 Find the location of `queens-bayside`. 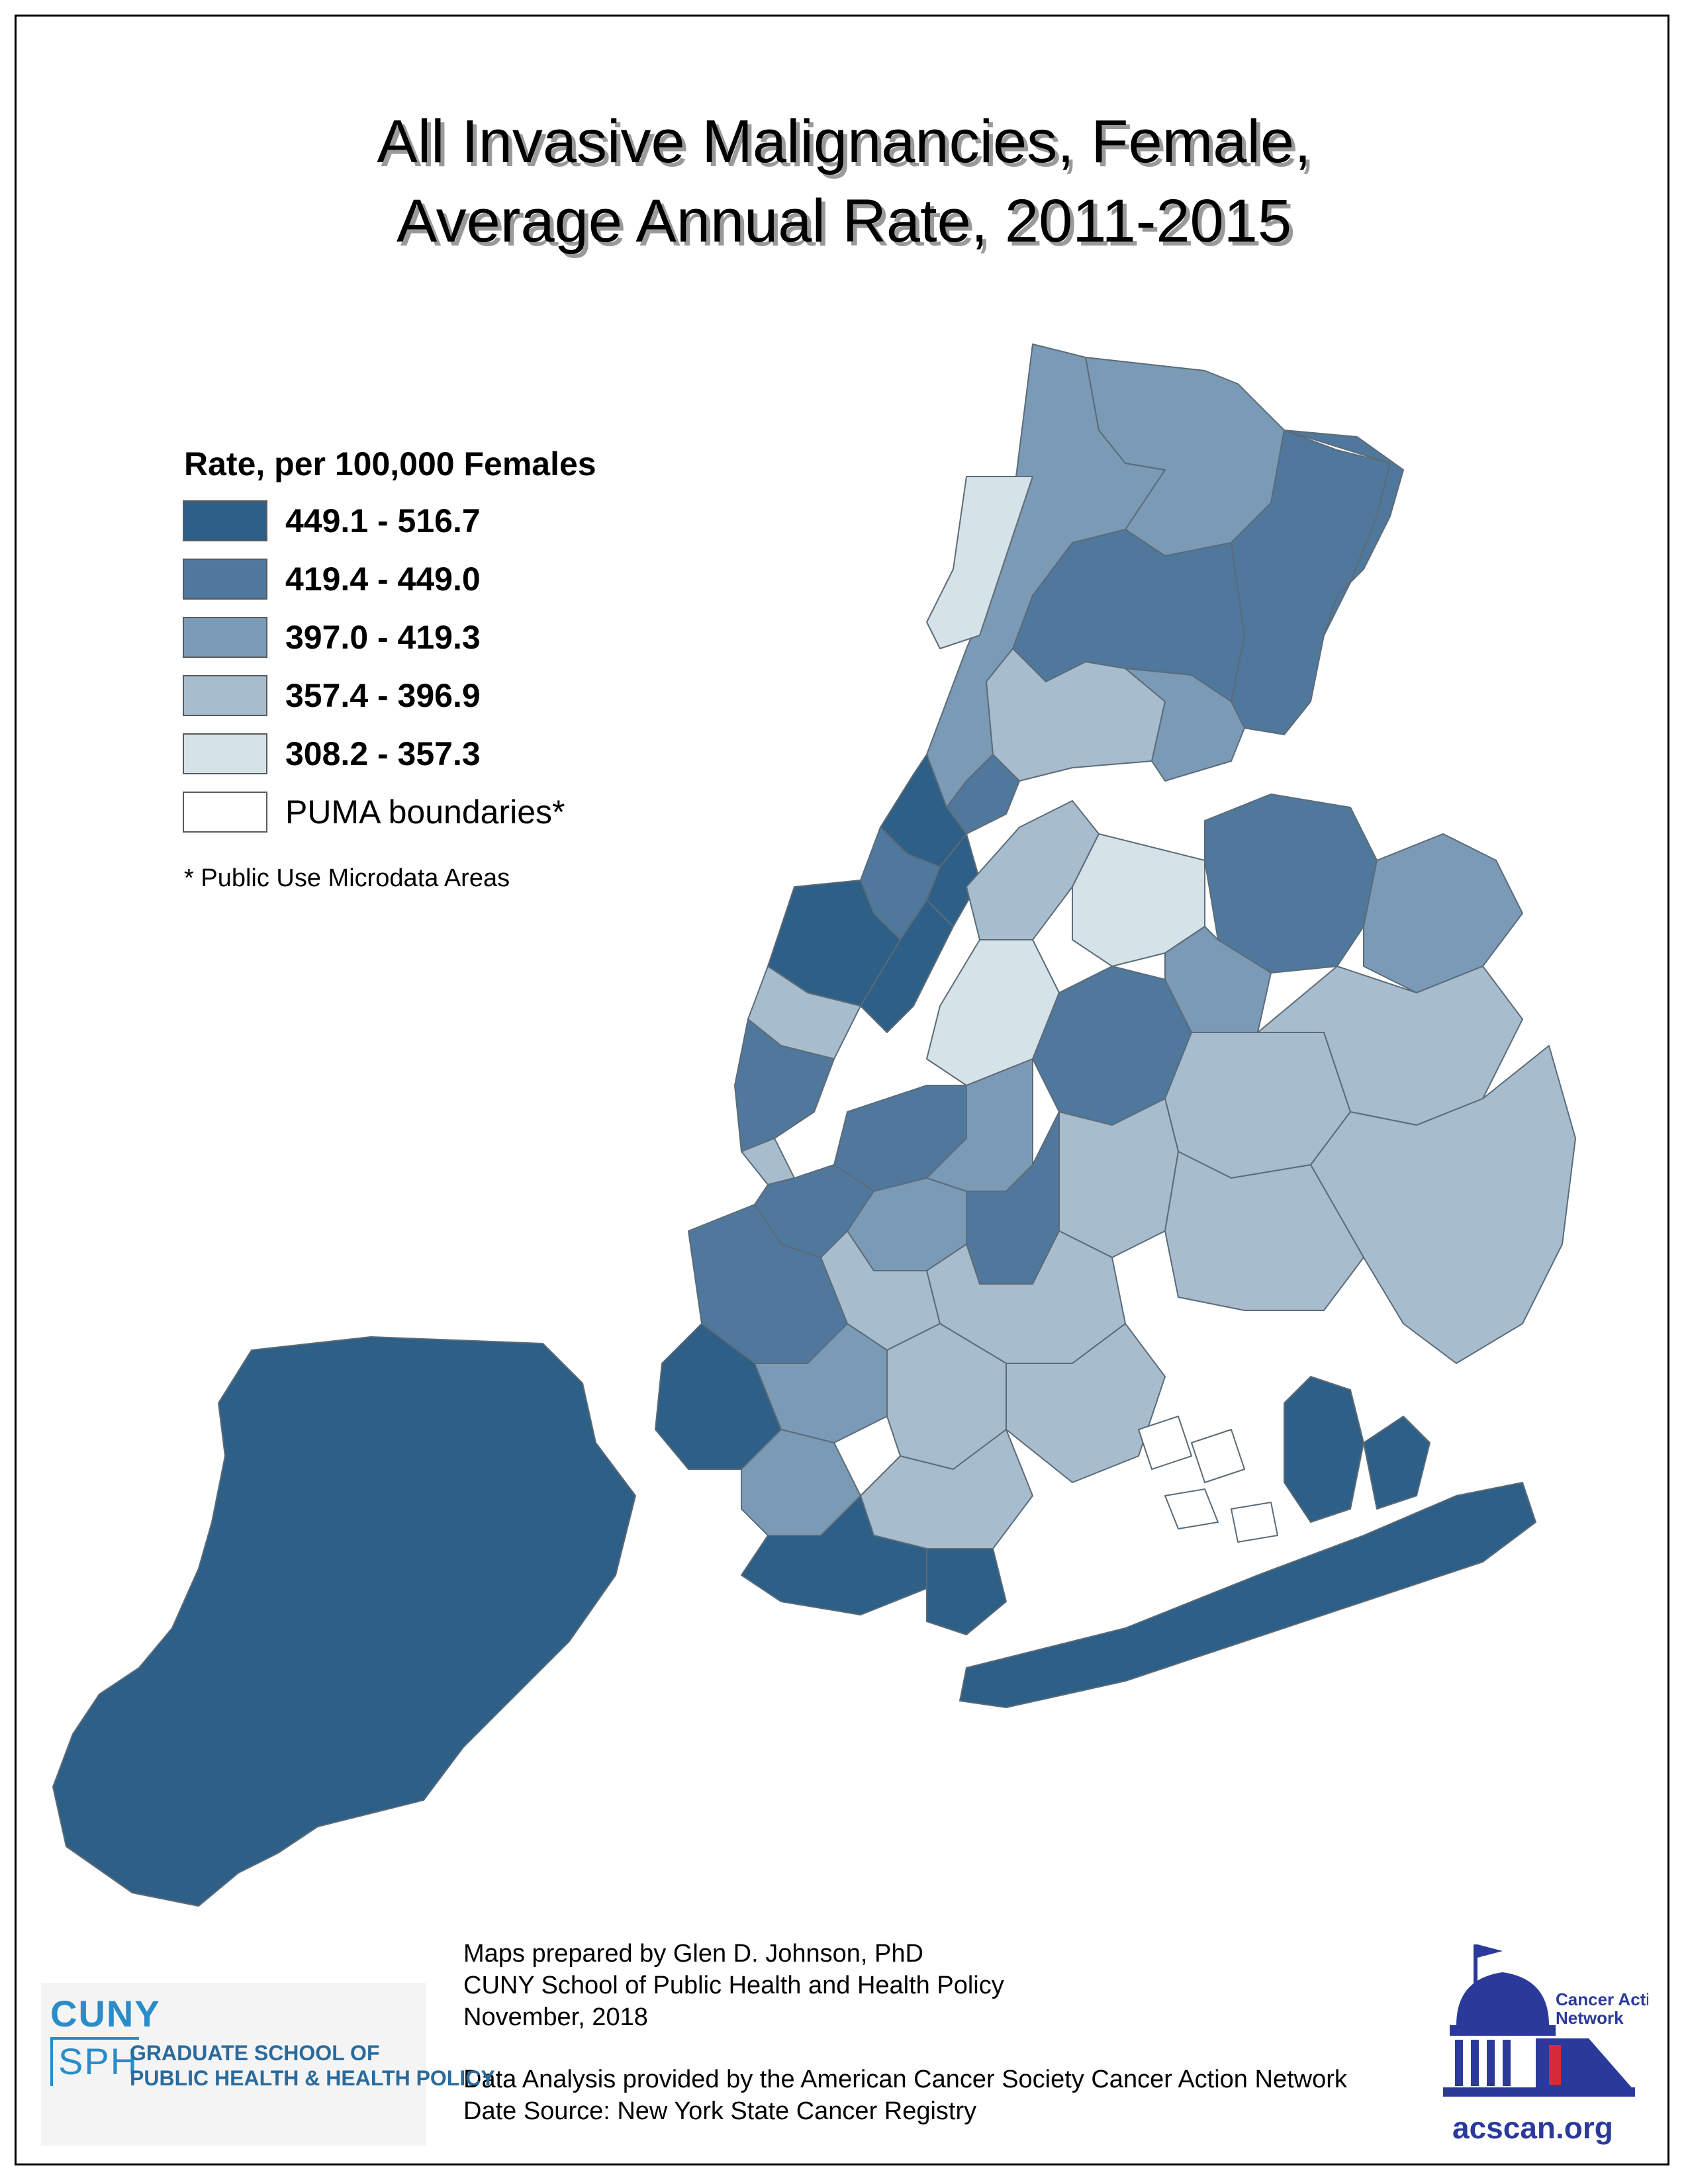

queens-bayside is located at coordinates (1443, 913).